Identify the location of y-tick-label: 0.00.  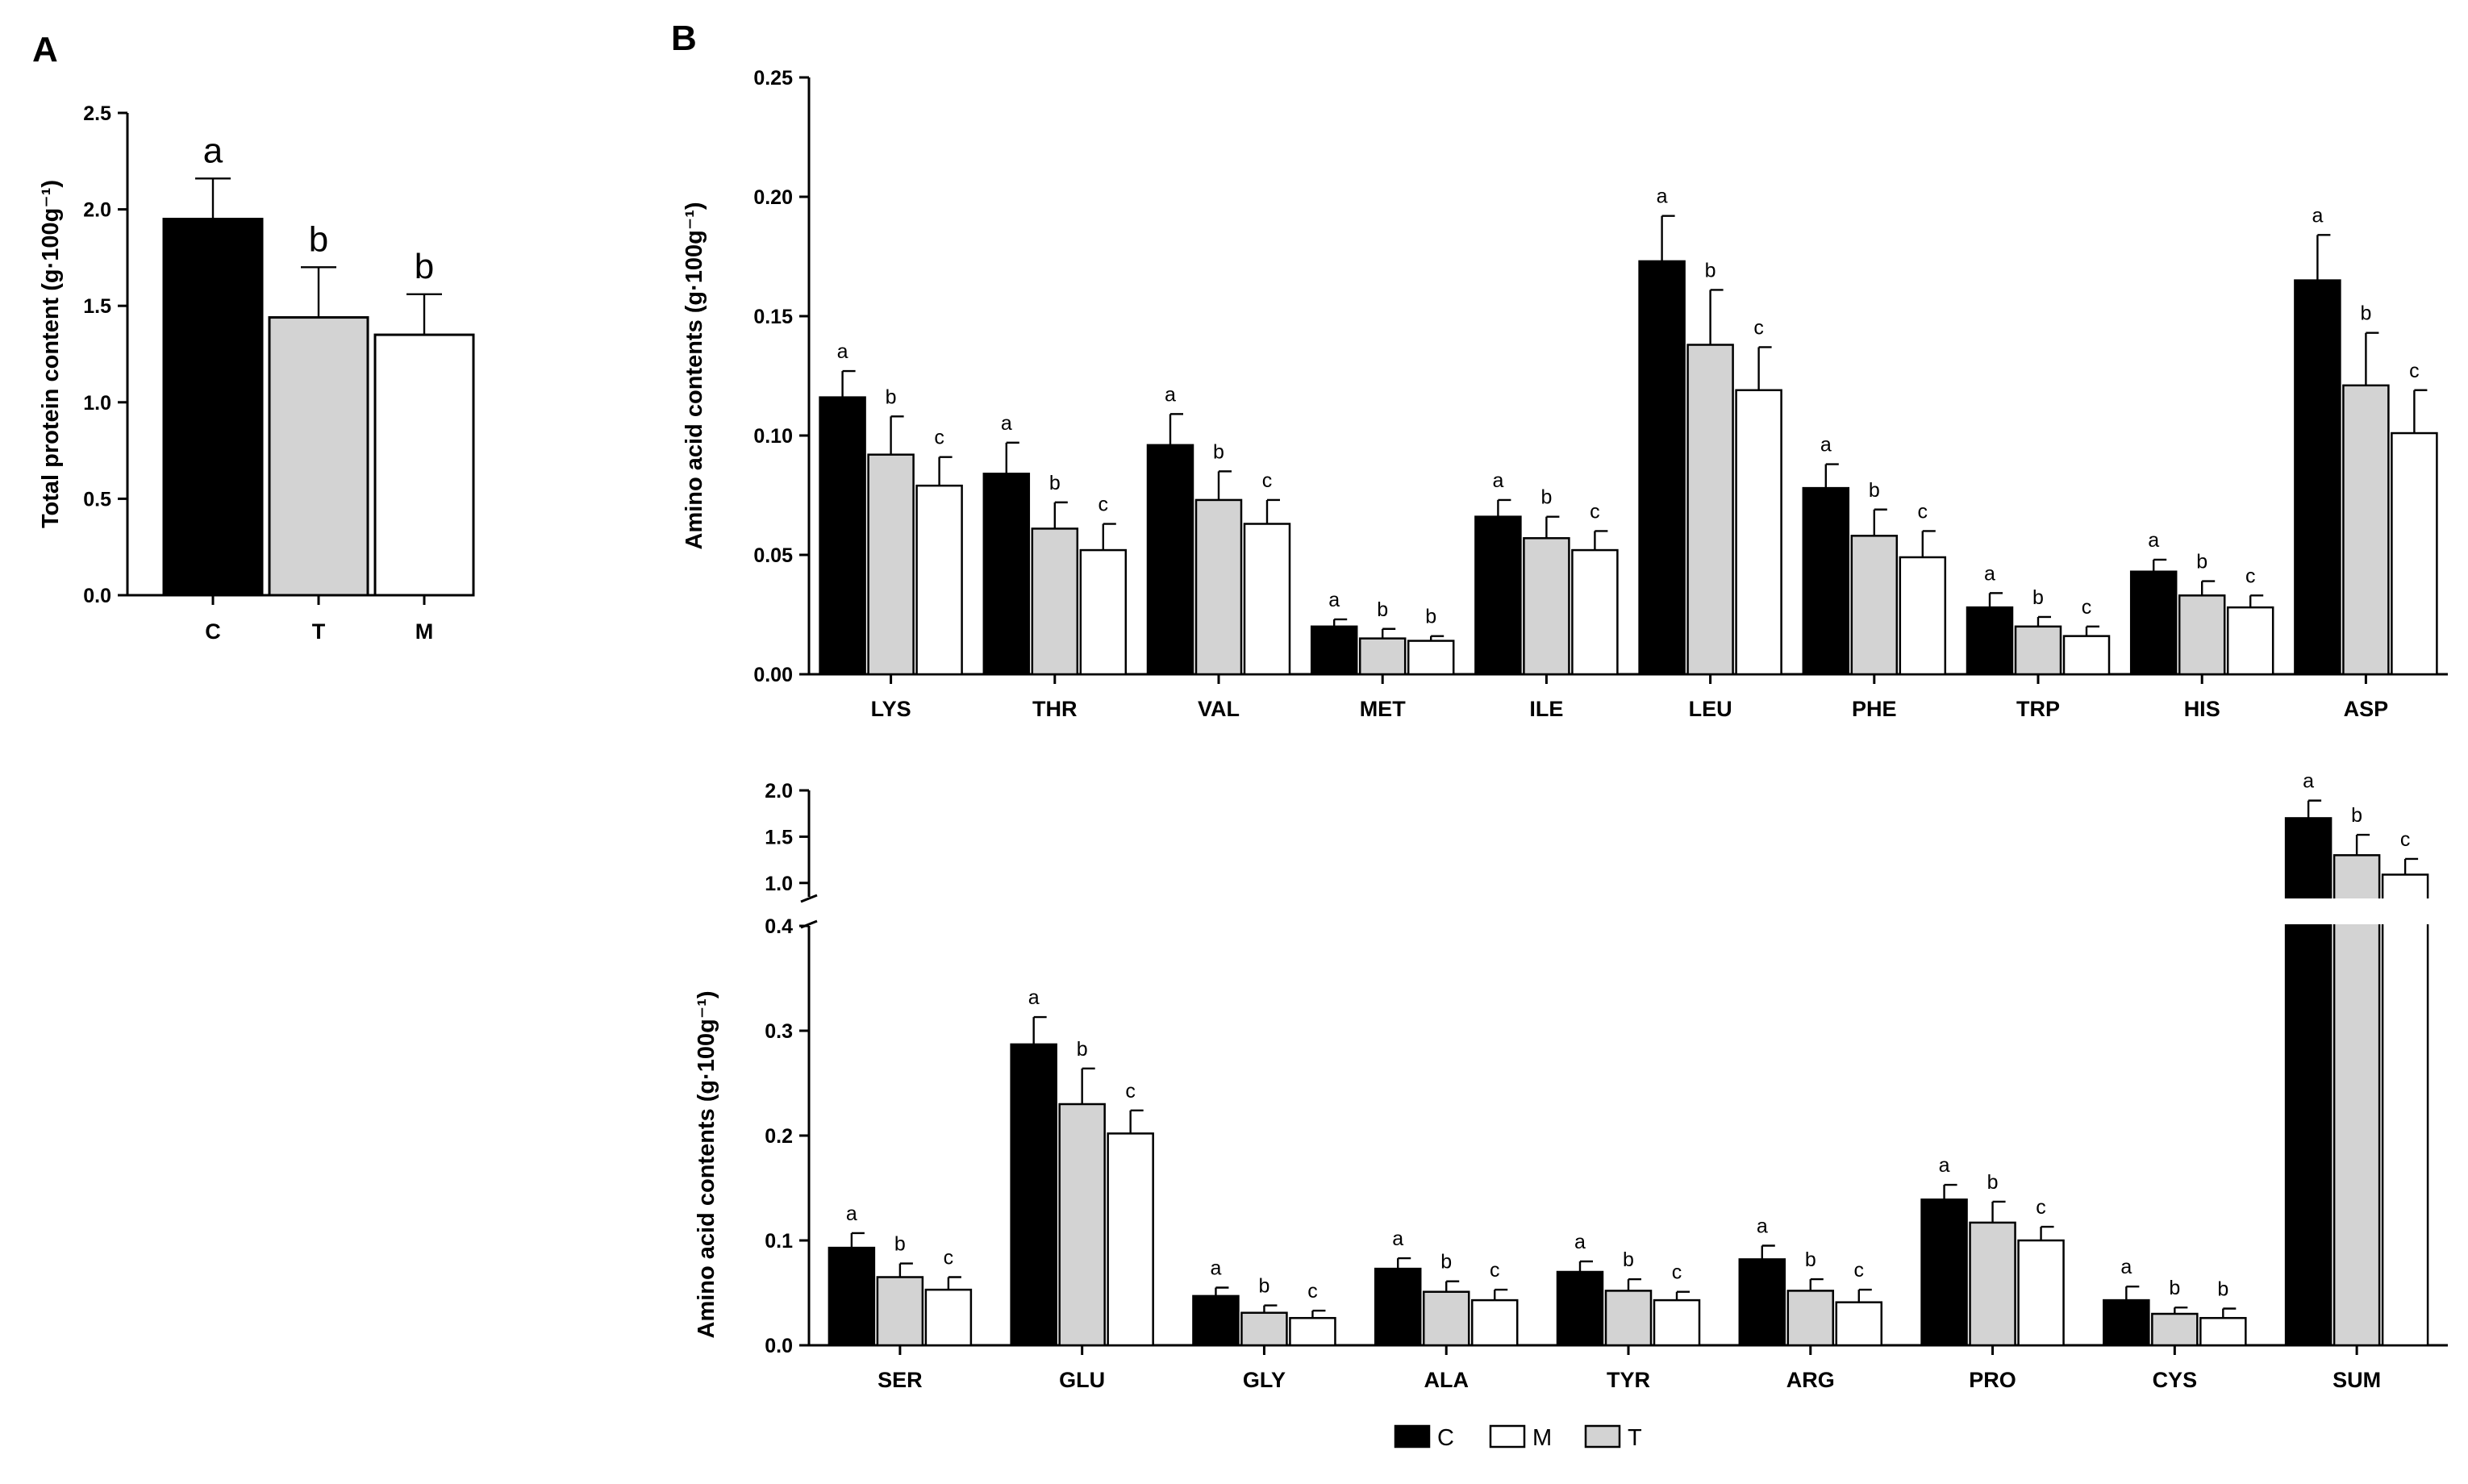
(773, 675).